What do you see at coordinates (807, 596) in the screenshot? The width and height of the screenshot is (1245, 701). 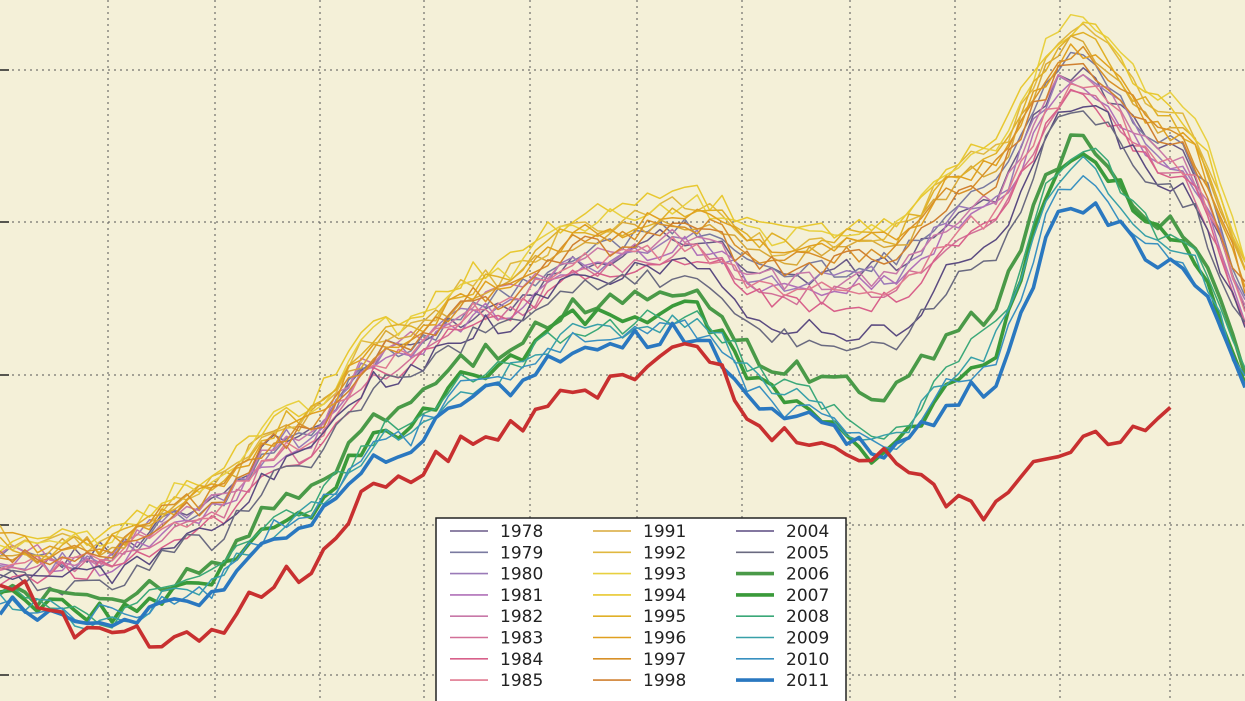 I see `legend-label: 2007` at bounding box center [807, 596].